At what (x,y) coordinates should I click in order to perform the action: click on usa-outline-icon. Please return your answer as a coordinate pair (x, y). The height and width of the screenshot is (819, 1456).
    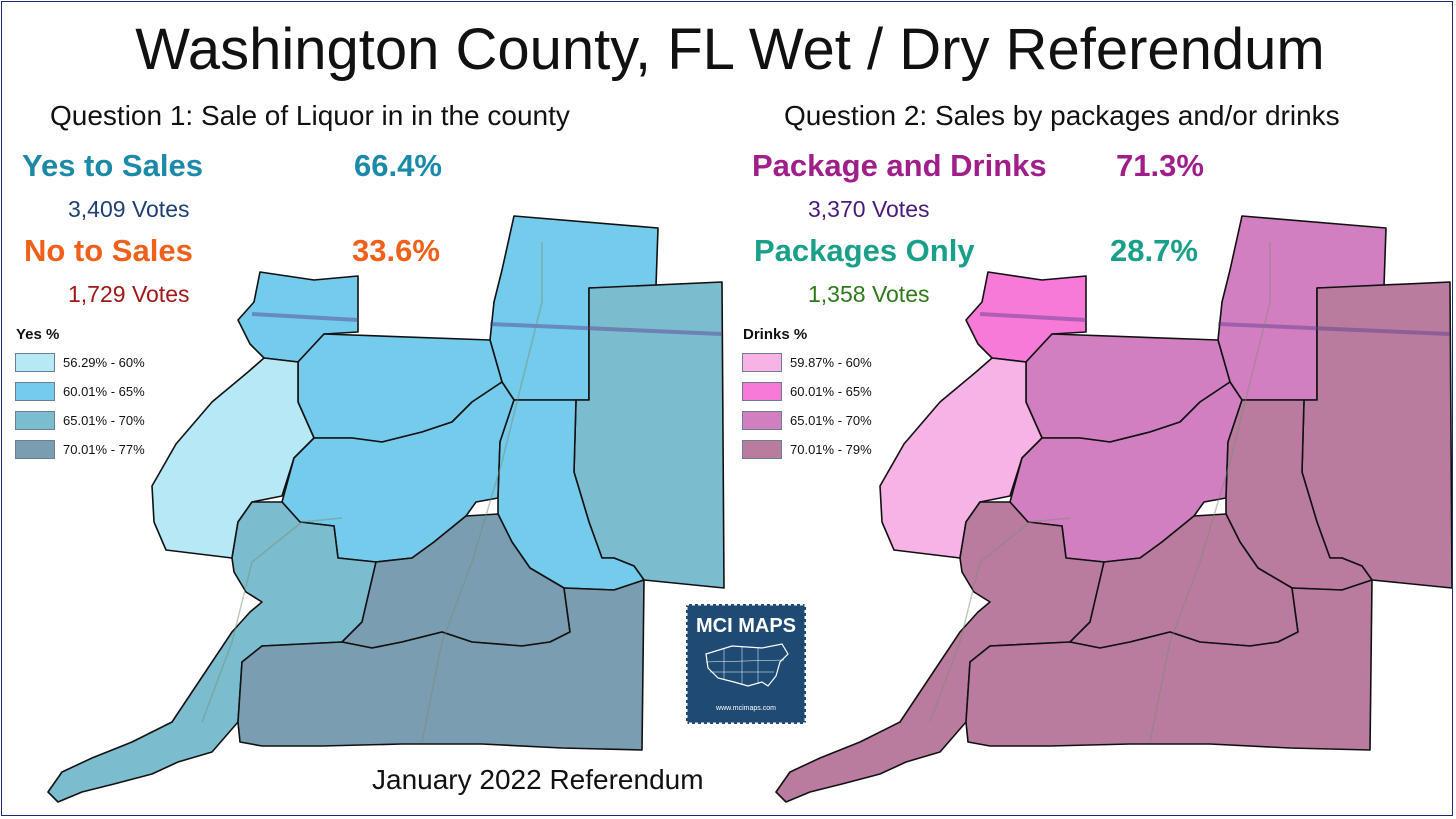
    Looking at the image, I should click on (747, 665).